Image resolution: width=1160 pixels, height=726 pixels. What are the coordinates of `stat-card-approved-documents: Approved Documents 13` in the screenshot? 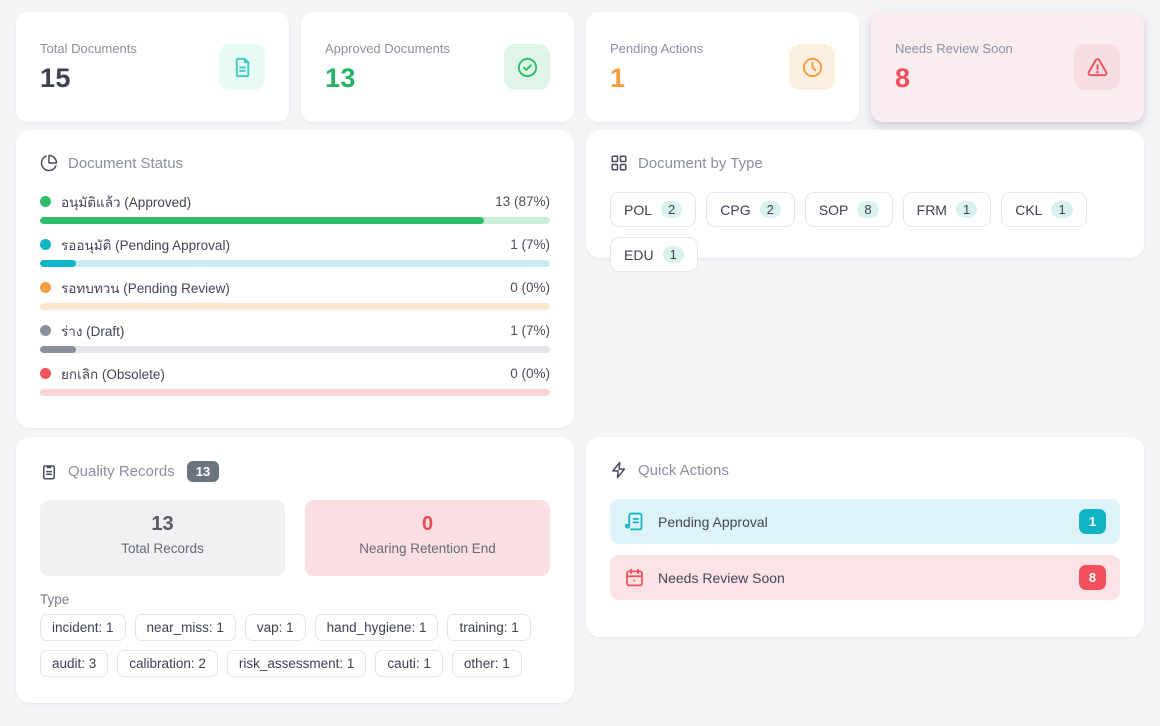 It's located at (437, 67).